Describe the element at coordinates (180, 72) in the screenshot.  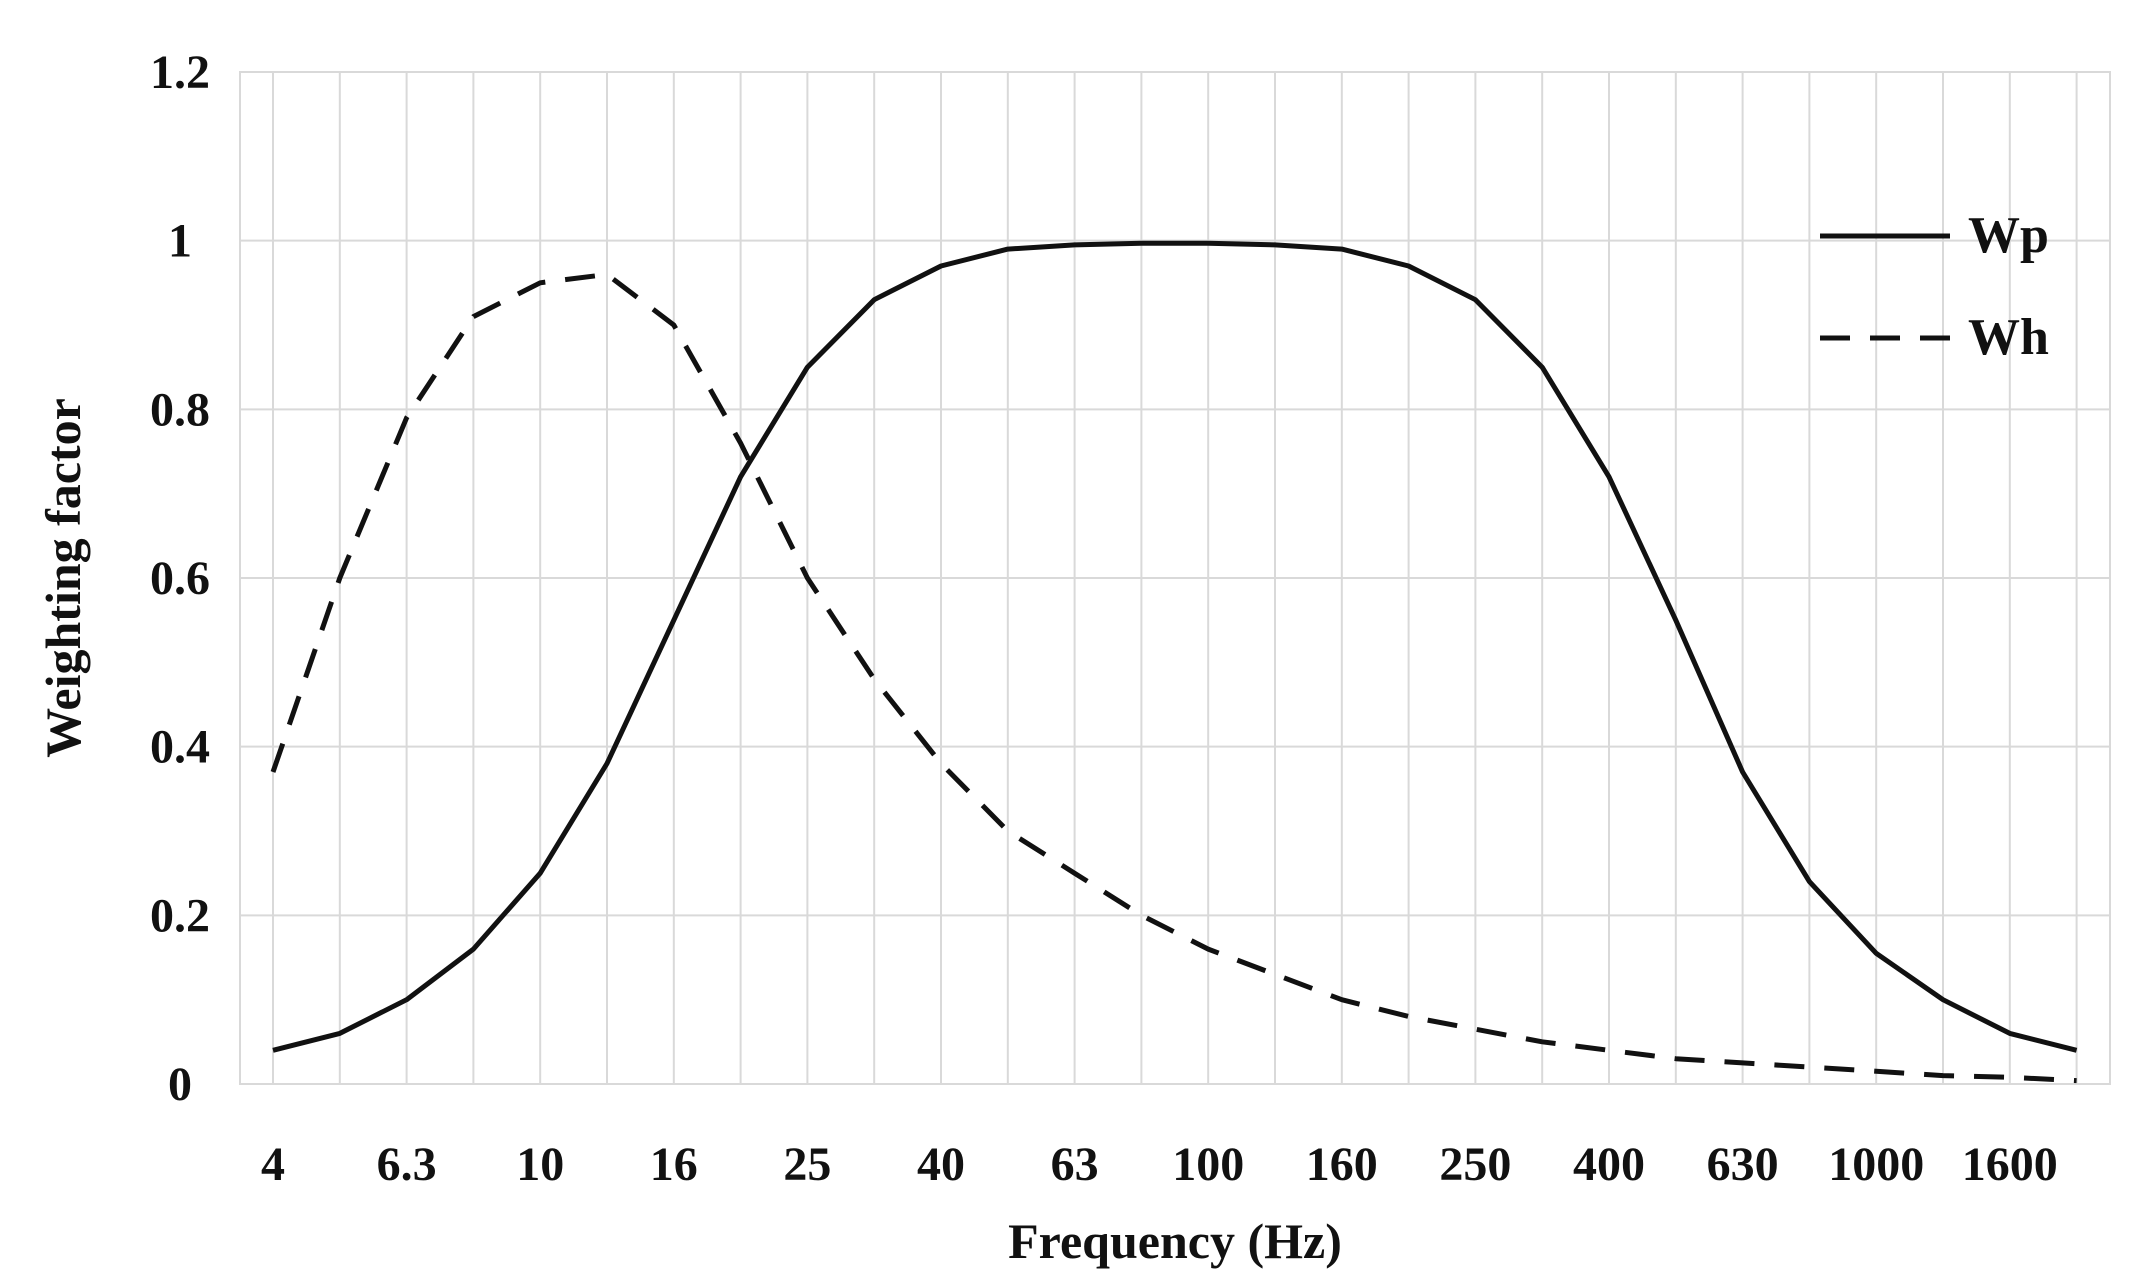
I see `y-tick-label: 1.2` at that location.